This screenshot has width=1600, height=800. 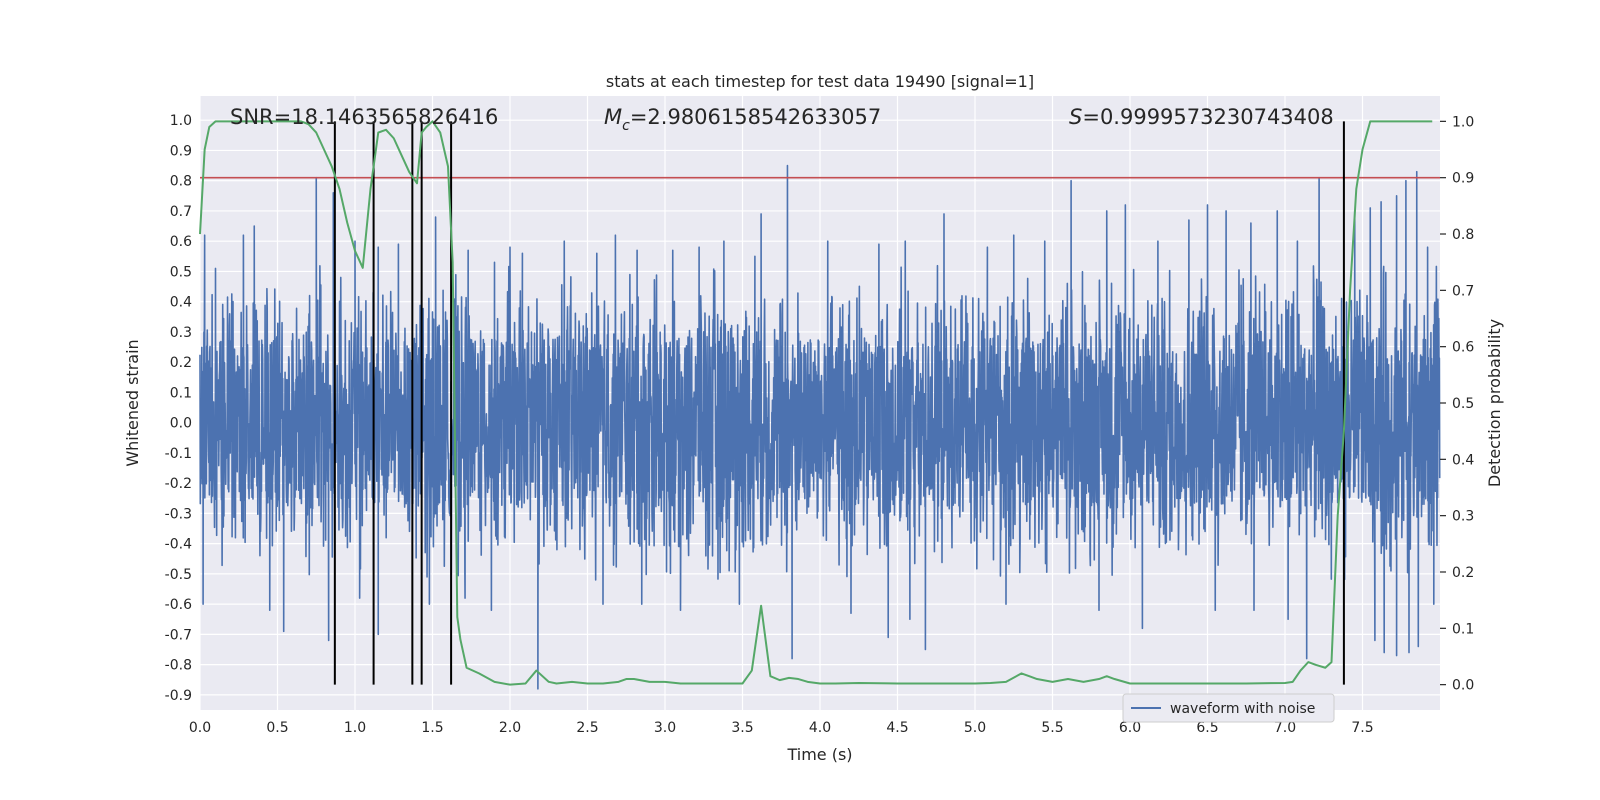 I want to click on x-tick-label: 7.0, so click(x=1285, y=728).